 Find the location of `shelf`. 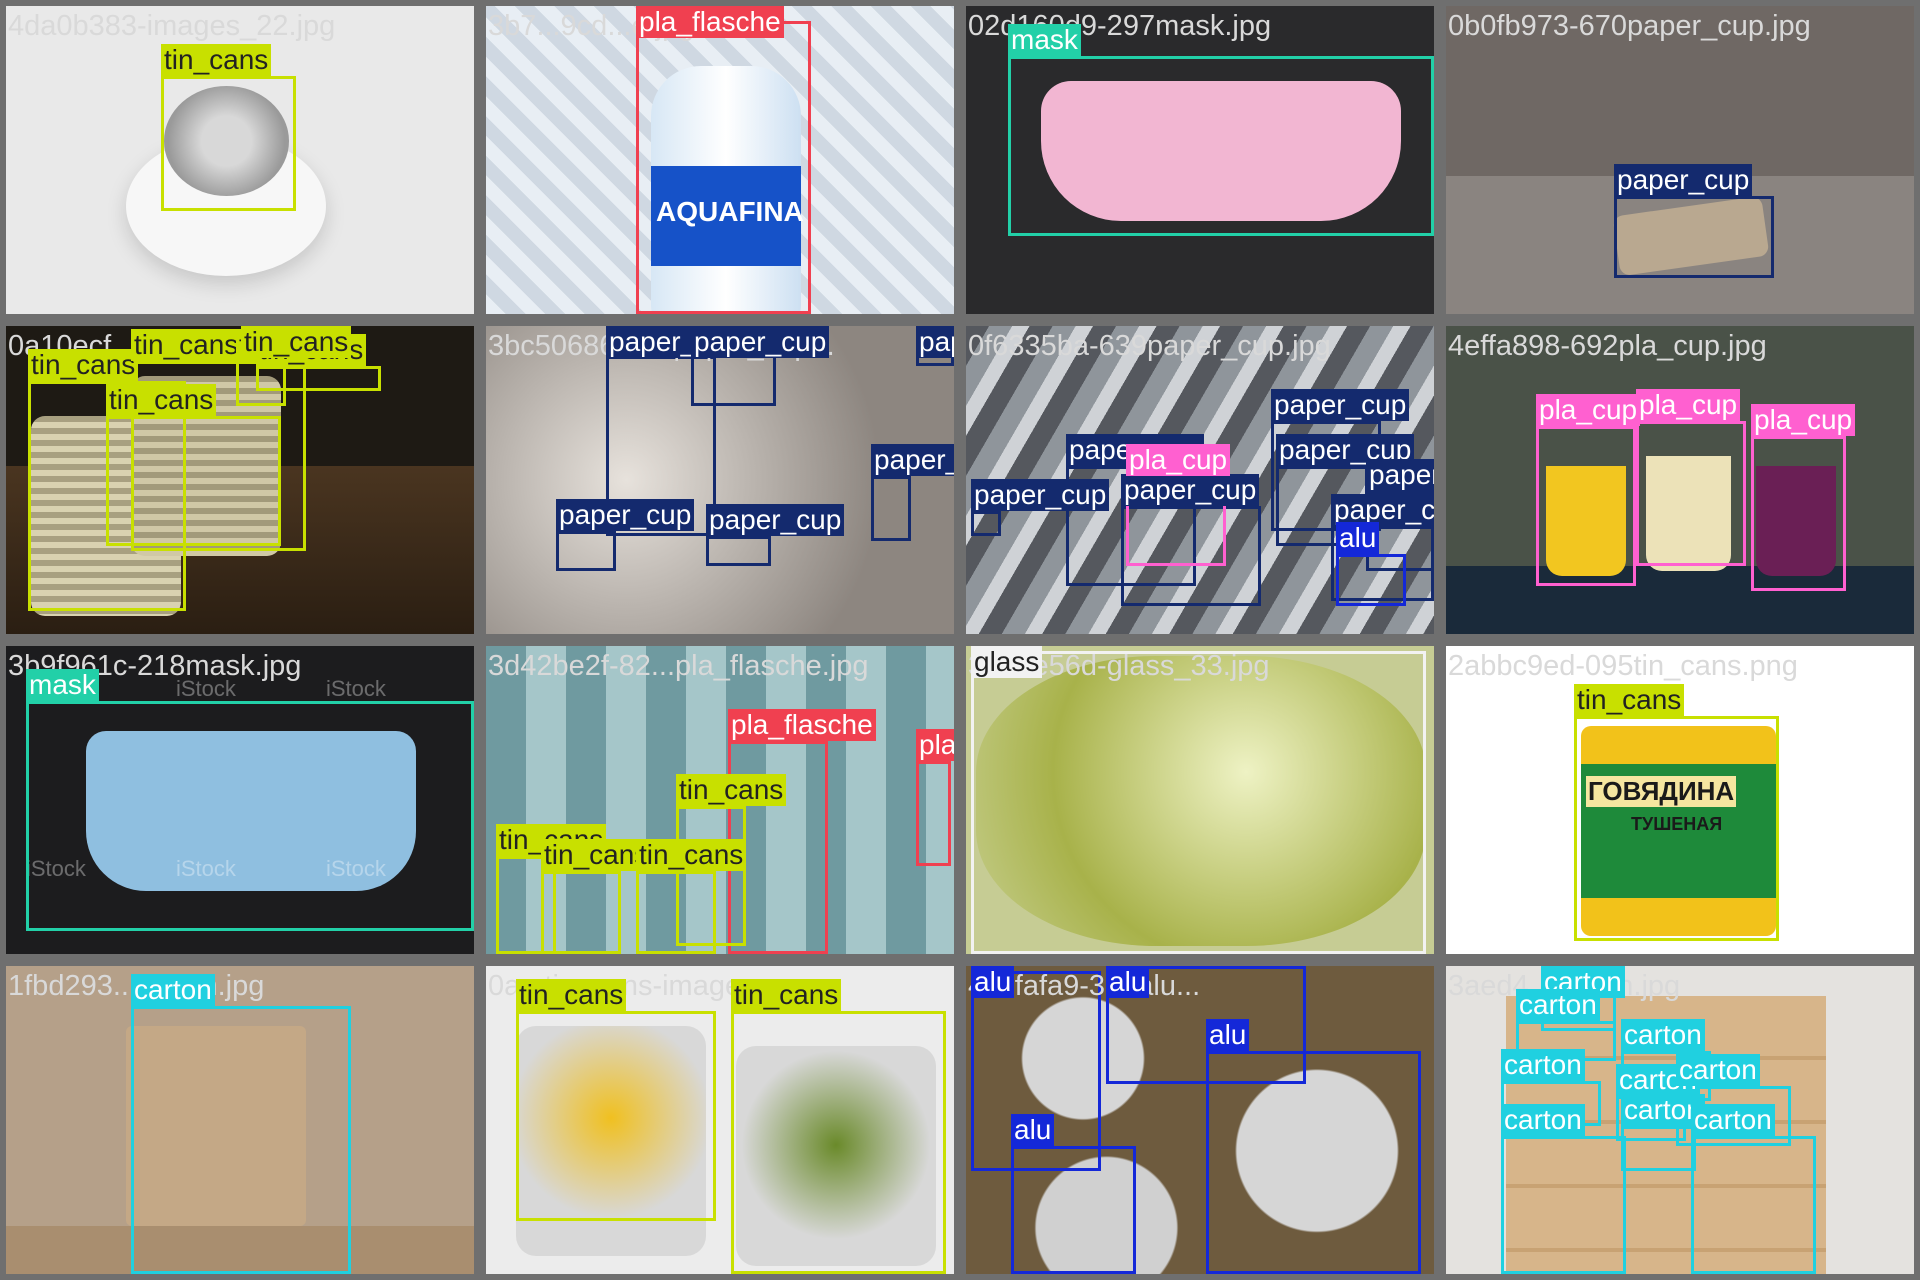

shelf is located at coordinates (1680, 600).